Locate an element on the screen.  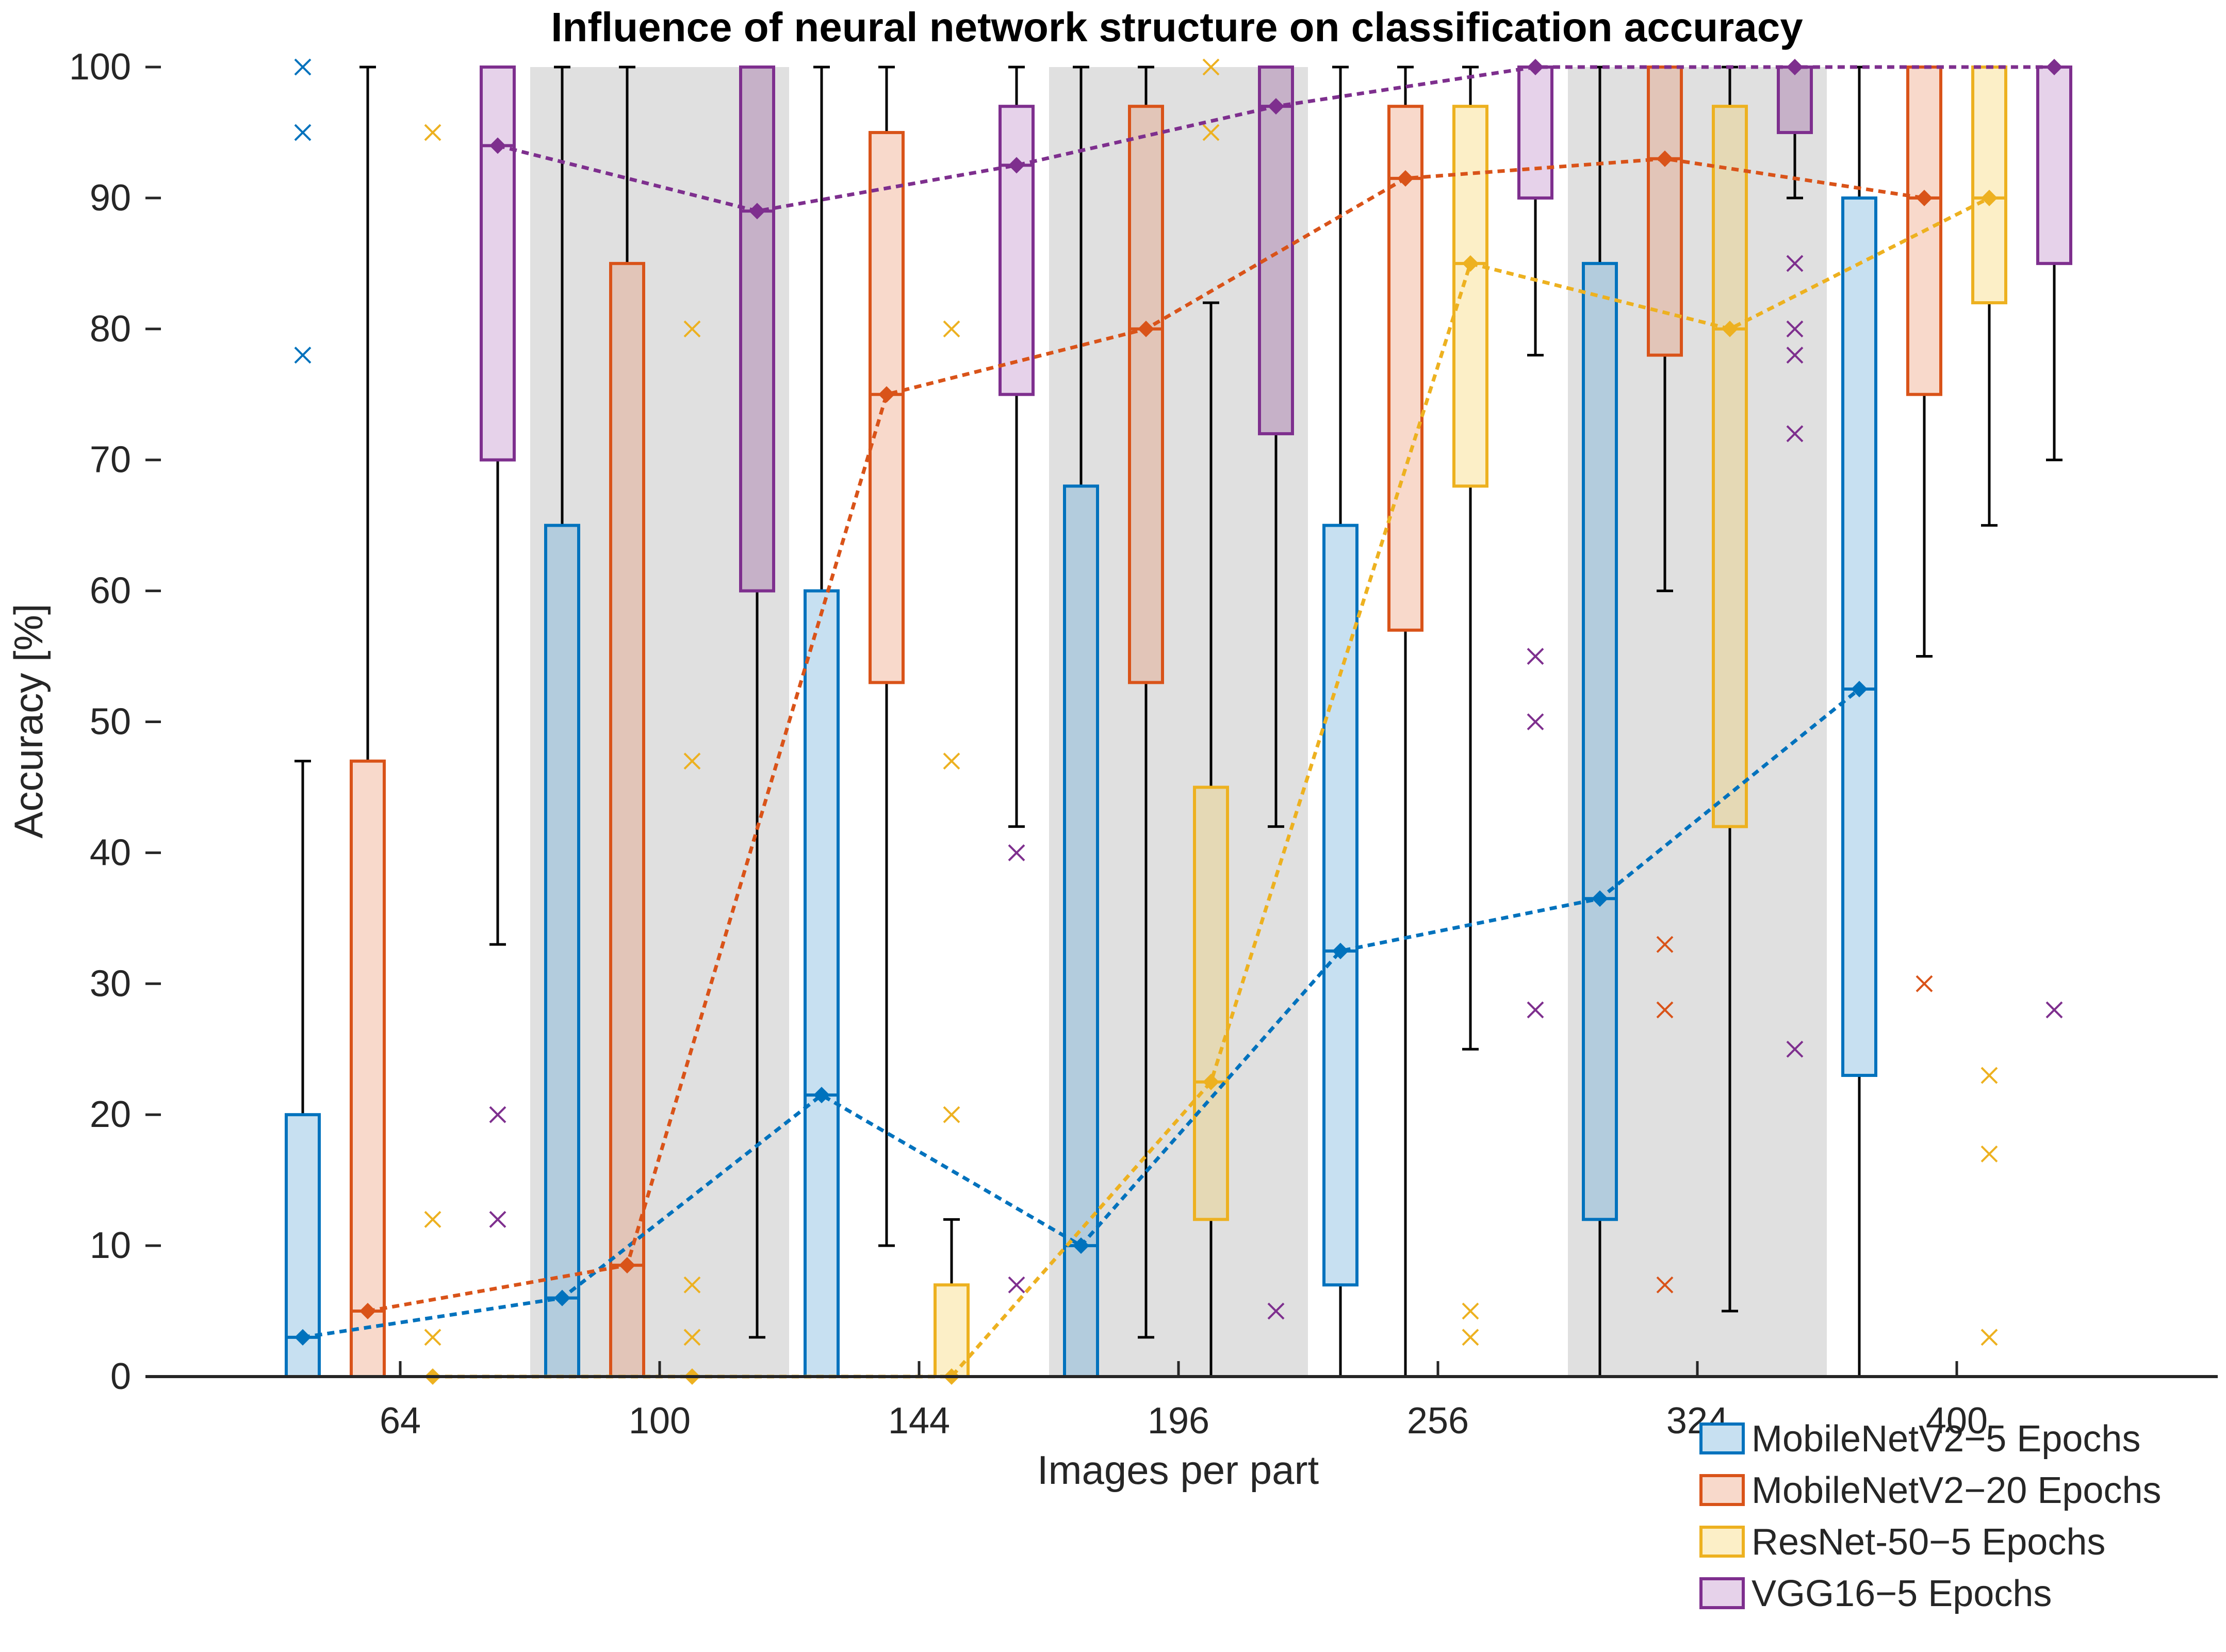
legend-item-3: ResNet-50−5 Epochs is located at coordinates (1902, 1542).